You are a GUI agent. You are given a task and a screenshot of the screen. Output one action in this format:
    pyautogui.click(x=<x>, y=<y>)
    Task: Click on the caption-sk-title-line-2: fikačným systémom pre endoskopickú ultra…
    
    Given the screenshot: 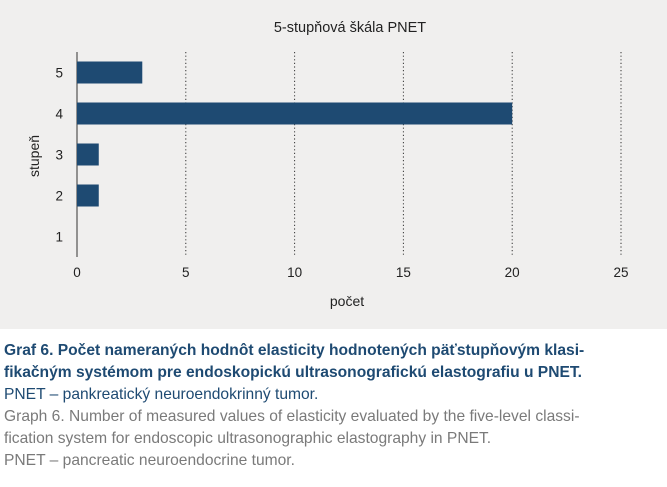 What is the action you would take?
    pyautogui.click(x=334, y=373)
    